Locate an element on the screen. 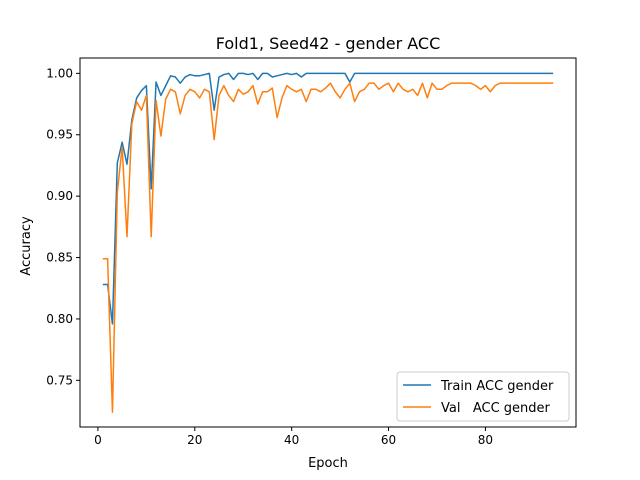  y-tick-label: 1.00 is located at coordinates (59, 73).